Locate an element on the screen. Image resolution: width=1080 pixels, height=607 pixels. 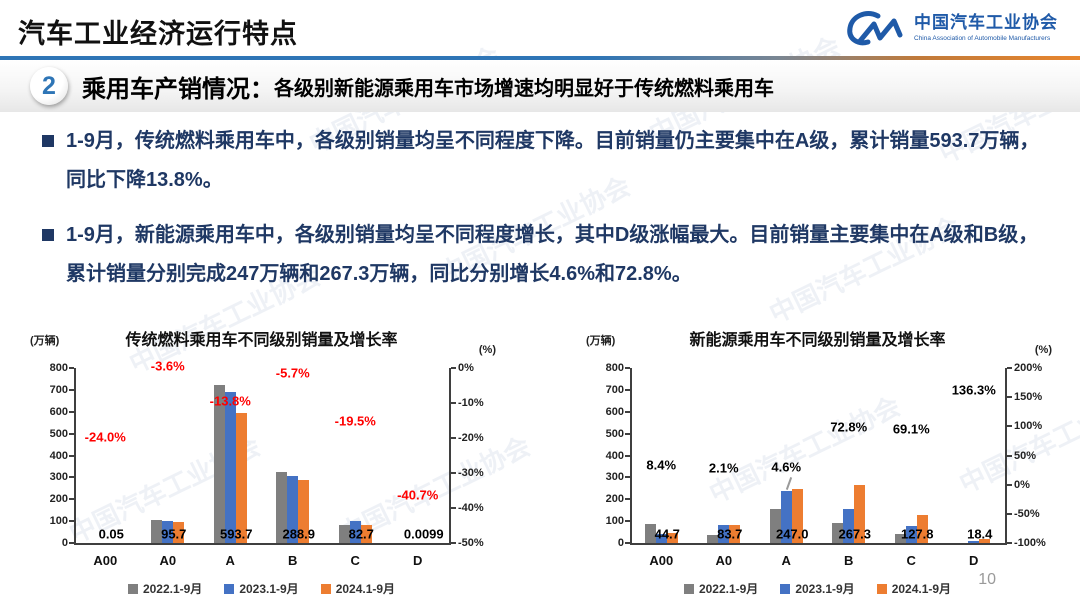
y-axis-tick-label: -40% is located at coordinates (471, 508).